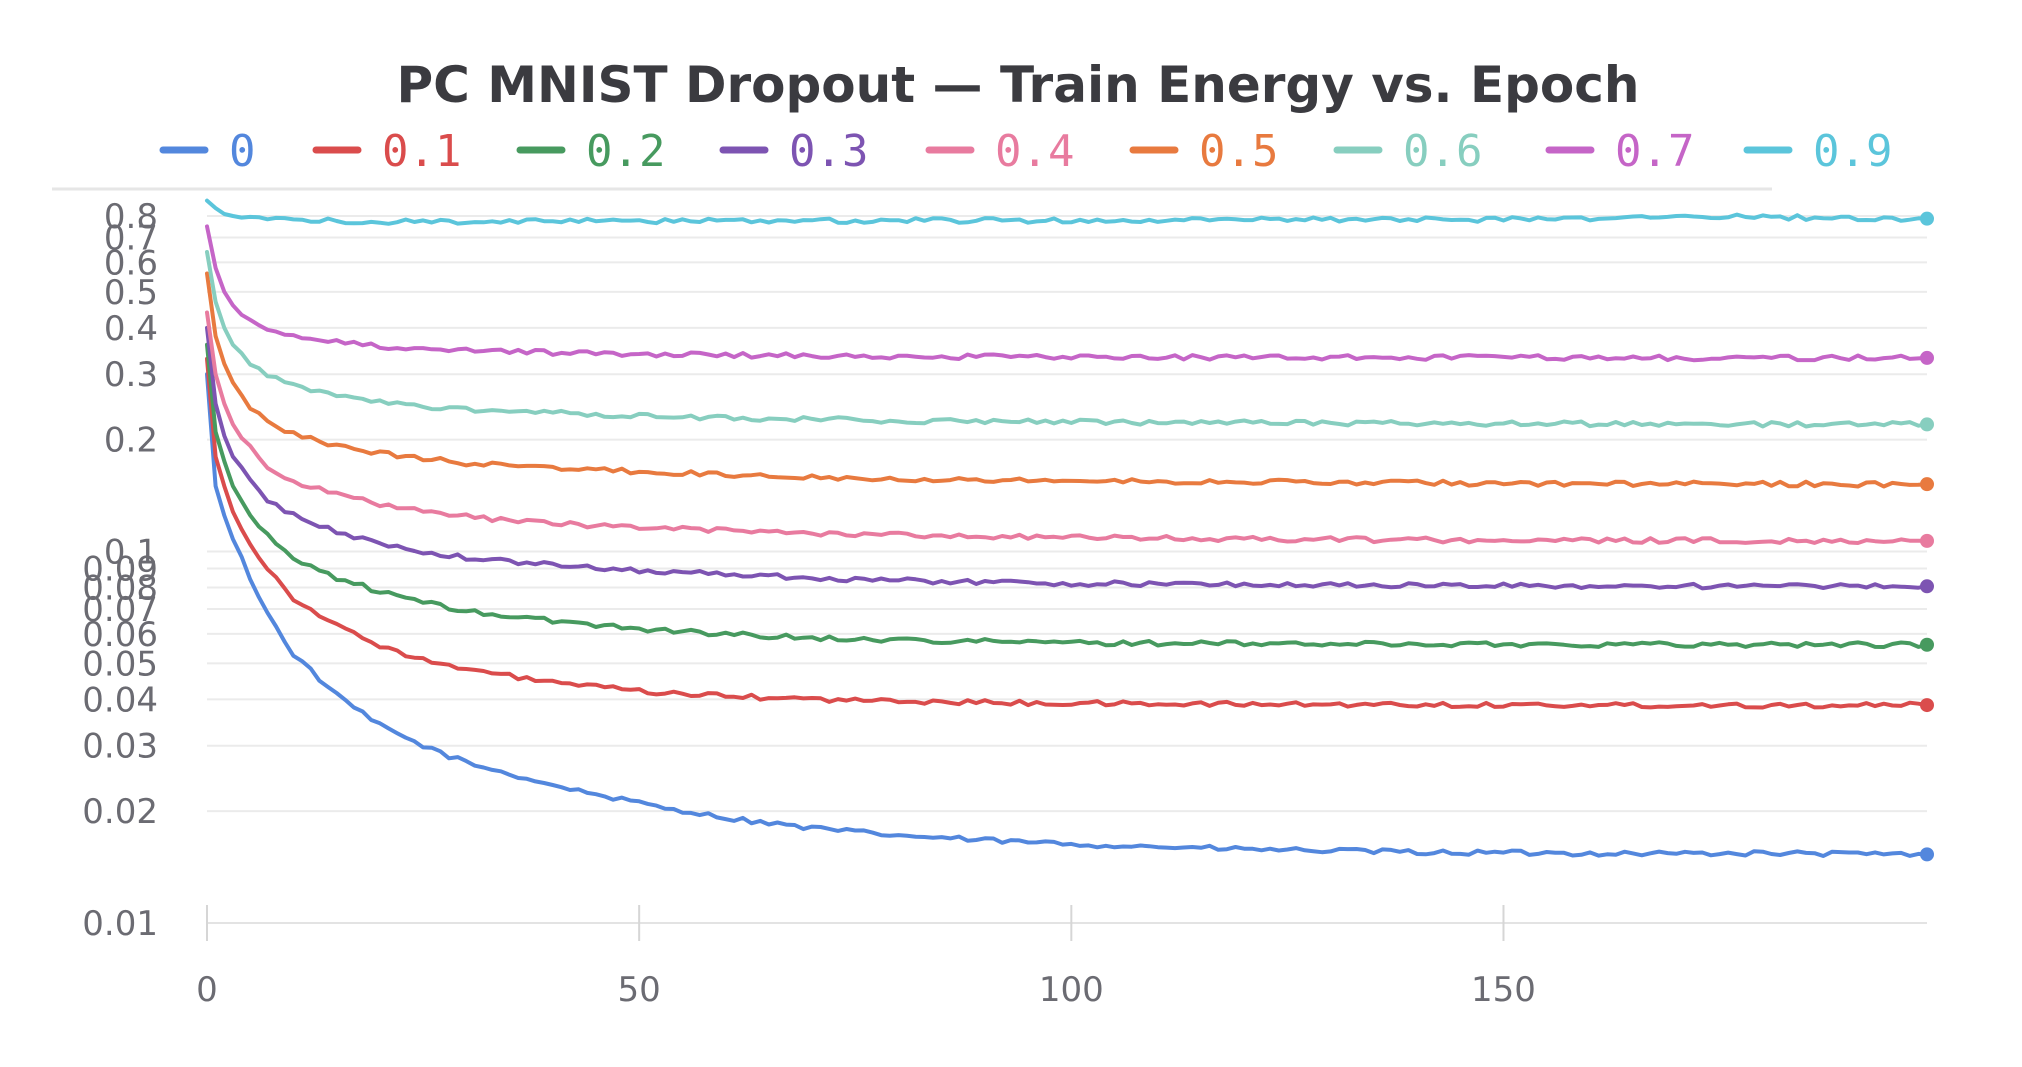 The width and height of the screenshot is (2022, 1067). I want to click on legend-item-label: 0.1, so click(421, 151).